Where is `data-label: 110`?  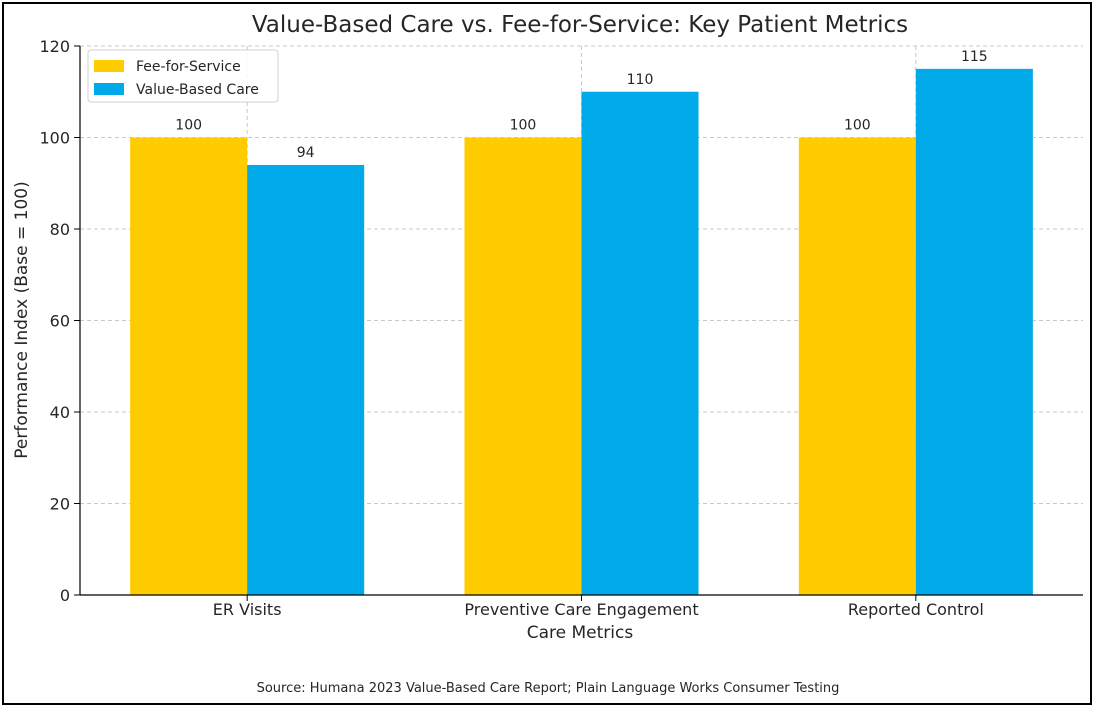 data-label: 110 is located at coordinates (640, 80).